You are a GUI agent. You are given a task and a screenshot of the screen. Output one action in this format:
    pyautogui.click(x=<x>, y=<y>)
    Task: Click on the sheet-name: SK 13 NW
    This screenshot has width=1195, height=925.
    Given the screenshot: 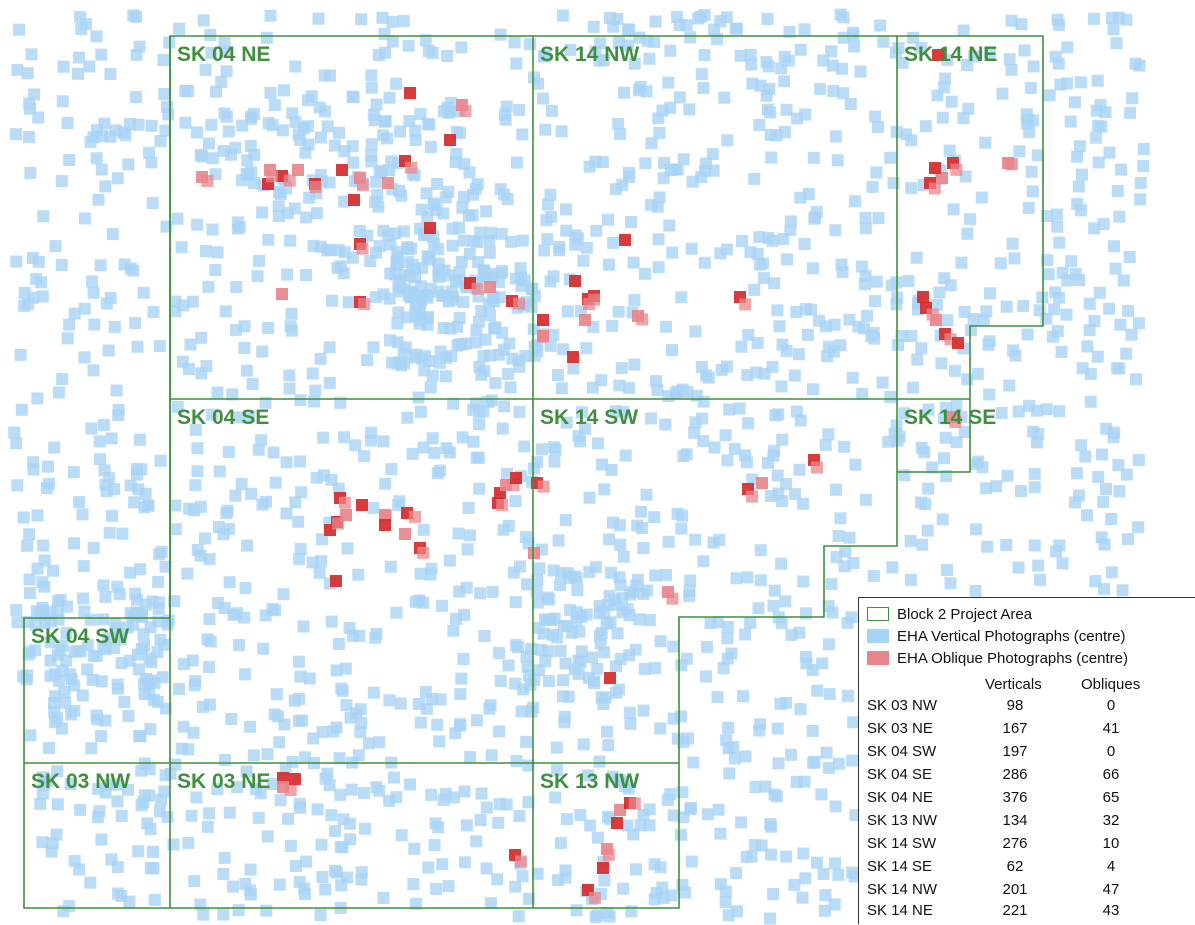 What is the action you would take?
    pyautogui.click(x=902, y=820)
    